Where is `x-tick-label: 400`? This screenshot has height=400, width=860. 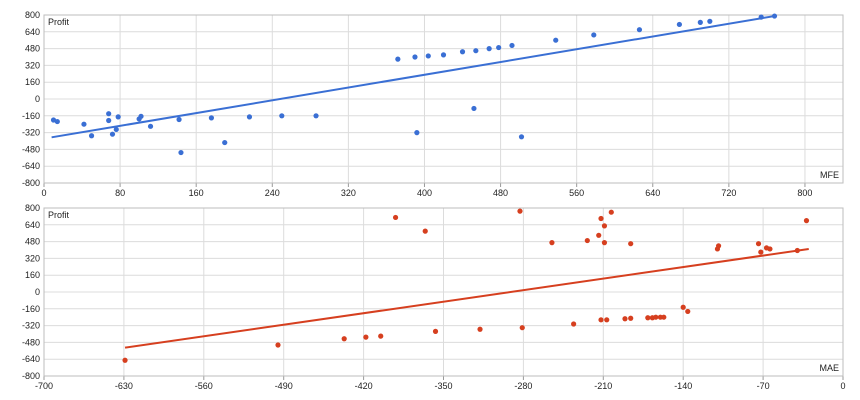 x-tick-label: 400 is located at coordinates (424, 193).